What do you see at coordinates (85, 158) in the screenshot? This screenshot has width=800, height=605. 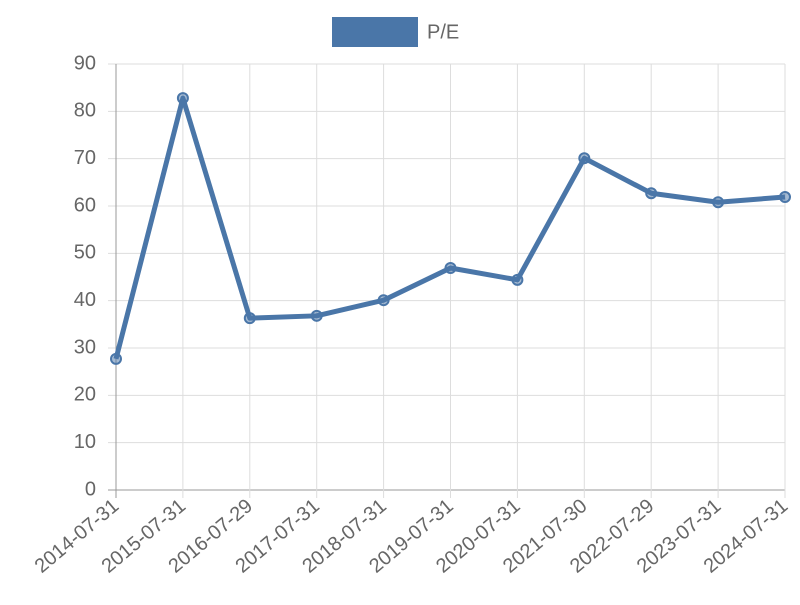 I see `y-tick-label: 70` at bounding box center [85, 158].